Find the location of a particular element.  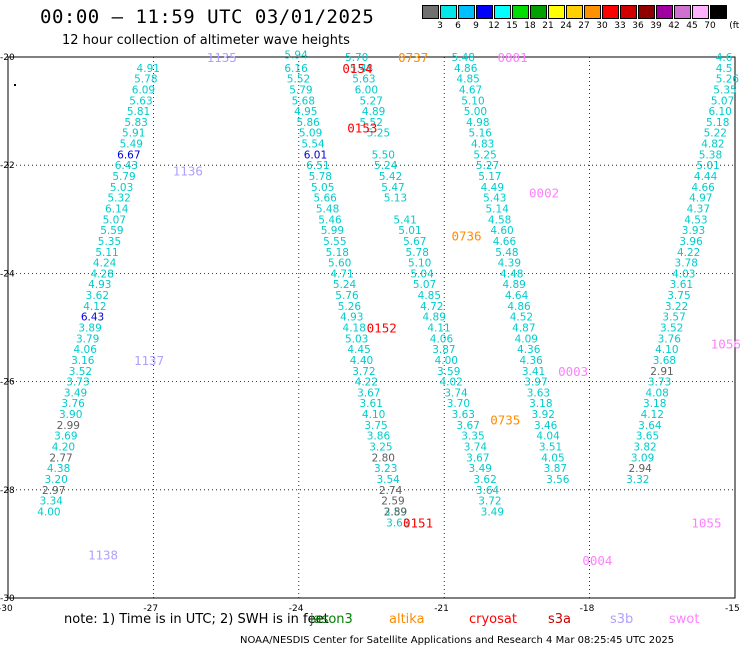

wave-height-value: 3.18 is located at coordinates (654, 404).